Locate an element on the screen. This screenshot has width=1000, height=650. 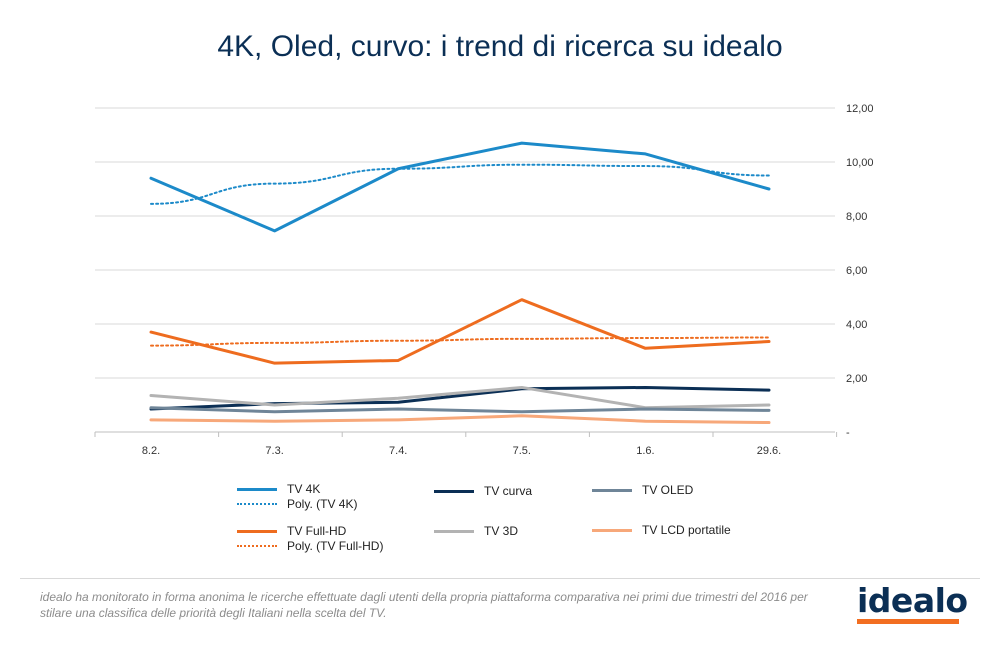
legend-item-tv-full-hd: TV Full-HD is located at coordinates (291, 531).